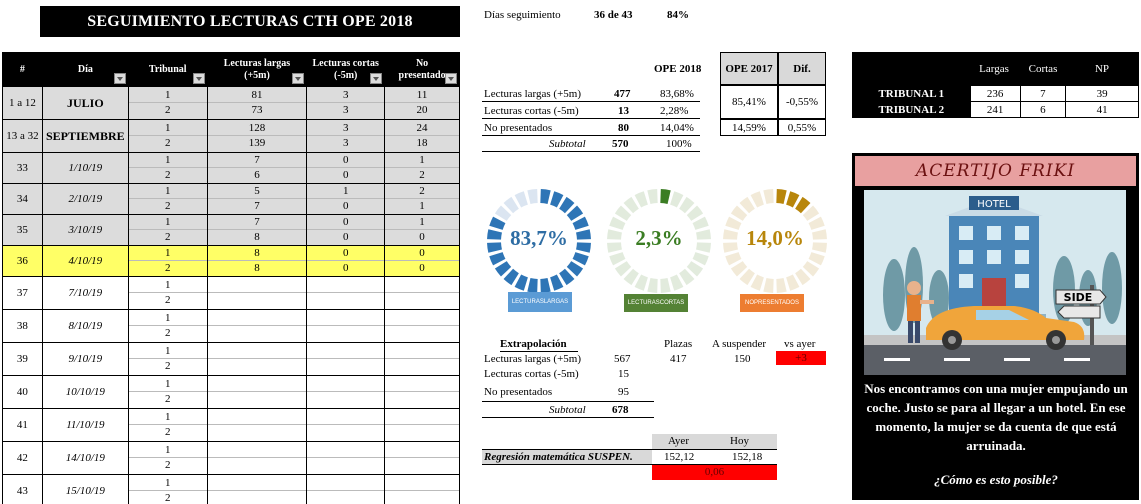 The width and height of the screenshot is (1141, 504). What do you see at coordinates (257, 69) in the screenshot?
I see `col-header-largas: Lecturas largas (+5m)` at bounding box center [257, 69].